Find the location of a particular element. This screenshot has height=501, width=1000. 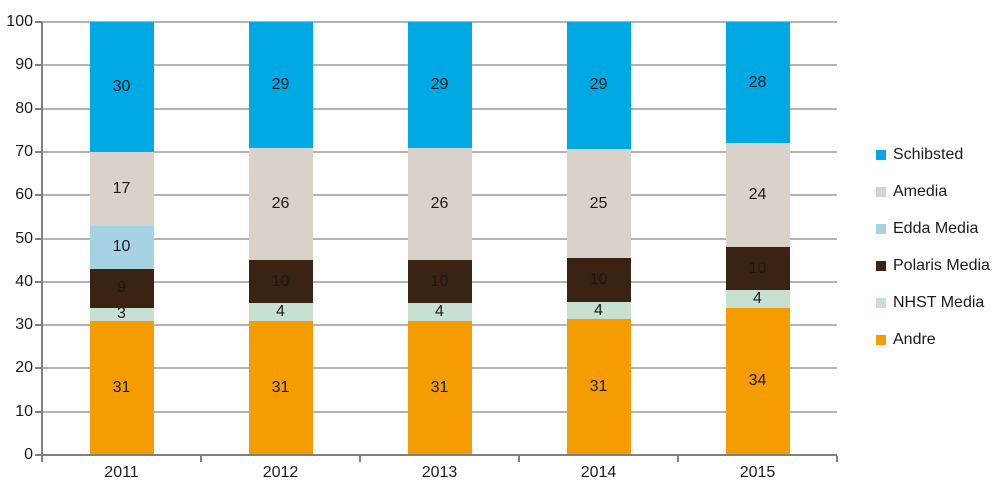

bar-segment-amedia: 17 is located at coordinates (121, 188).